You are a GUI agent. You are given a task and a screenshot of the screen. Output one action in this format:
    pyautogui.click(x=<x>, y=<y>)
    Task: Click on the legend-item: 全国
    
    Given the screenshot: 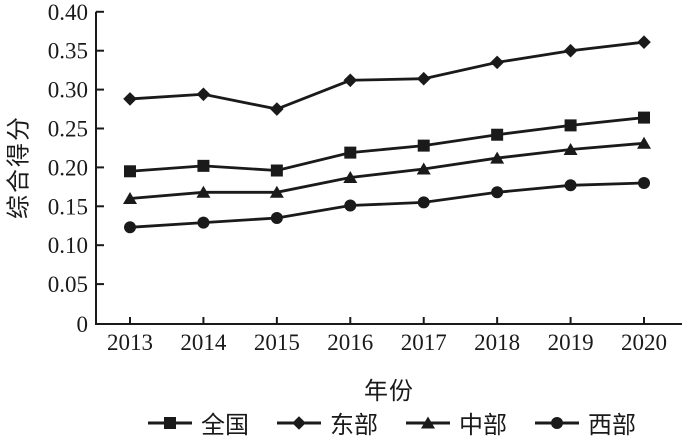 What is the action you would take?
    pyautogui.click(x=198, y=422)
    